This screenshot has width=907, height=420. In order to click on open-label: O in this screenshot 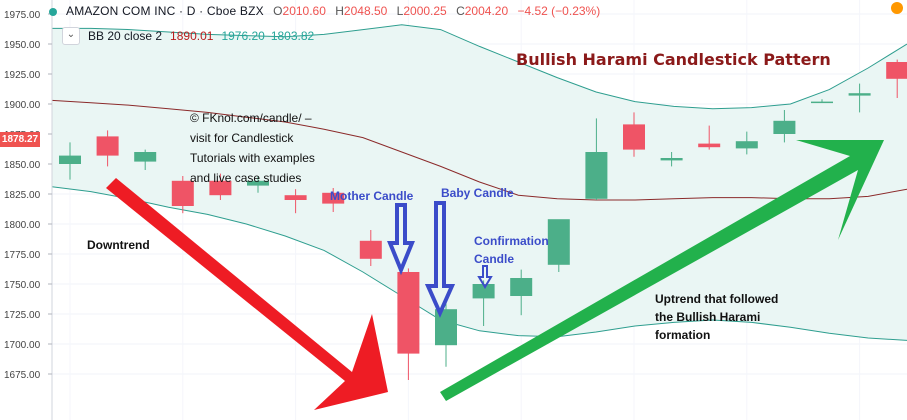, I will do `click(278, 11)`.